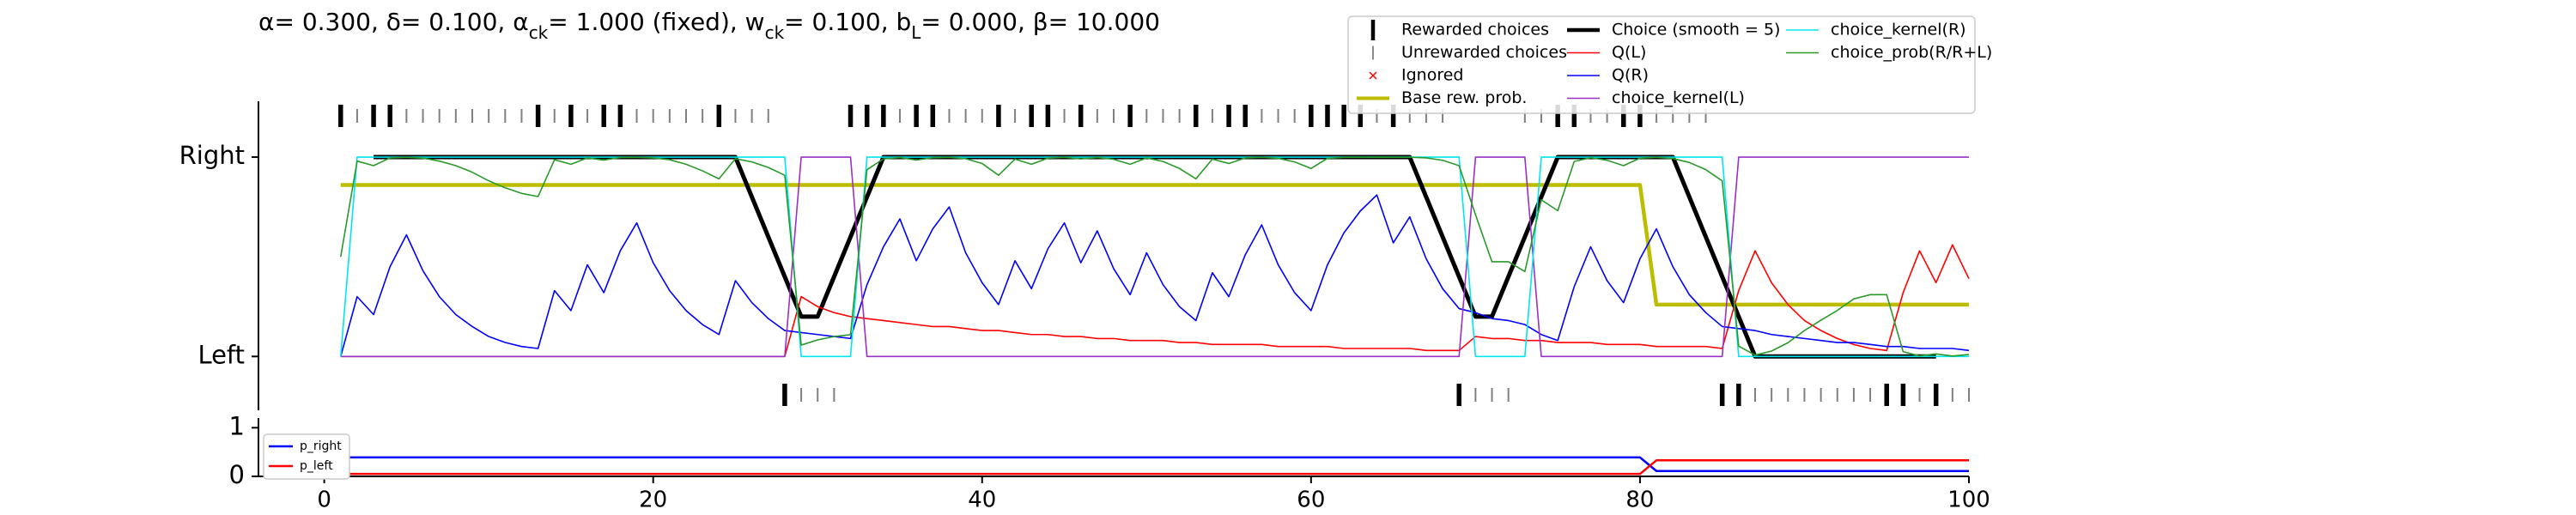  Describe the element at coordinates (1311, 500) in the screenshot. I see `x-tick-label: 60` at that location.